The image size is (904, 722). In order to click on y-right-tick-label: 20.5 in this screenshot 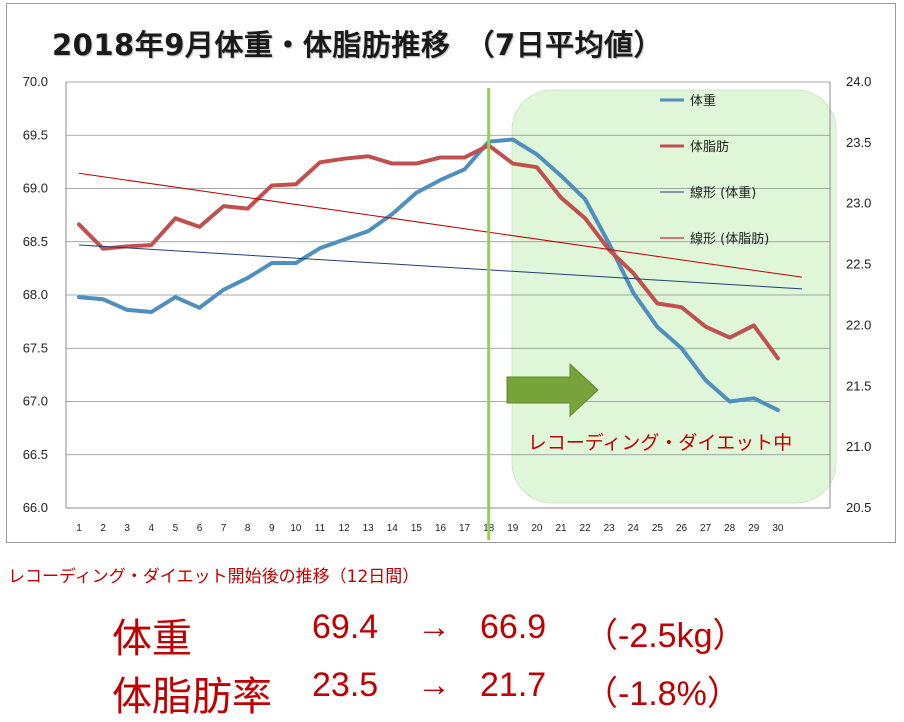, I will do `click(858, 507)`.